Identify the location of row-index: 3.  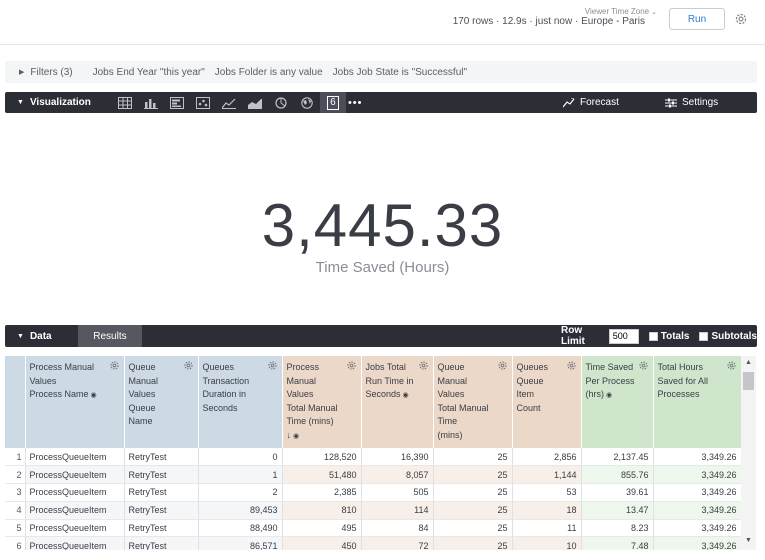
(15, 492).